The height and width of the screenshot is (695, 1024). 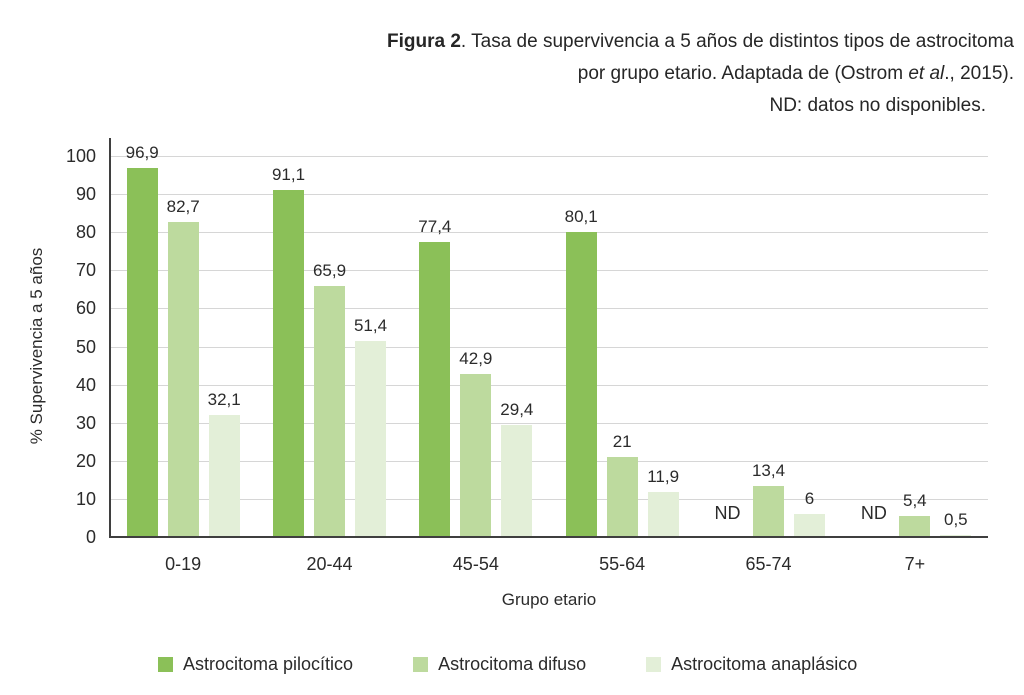 I want to click on bar-astrocitoma-difuso-7+, so click(x=915, y=526).